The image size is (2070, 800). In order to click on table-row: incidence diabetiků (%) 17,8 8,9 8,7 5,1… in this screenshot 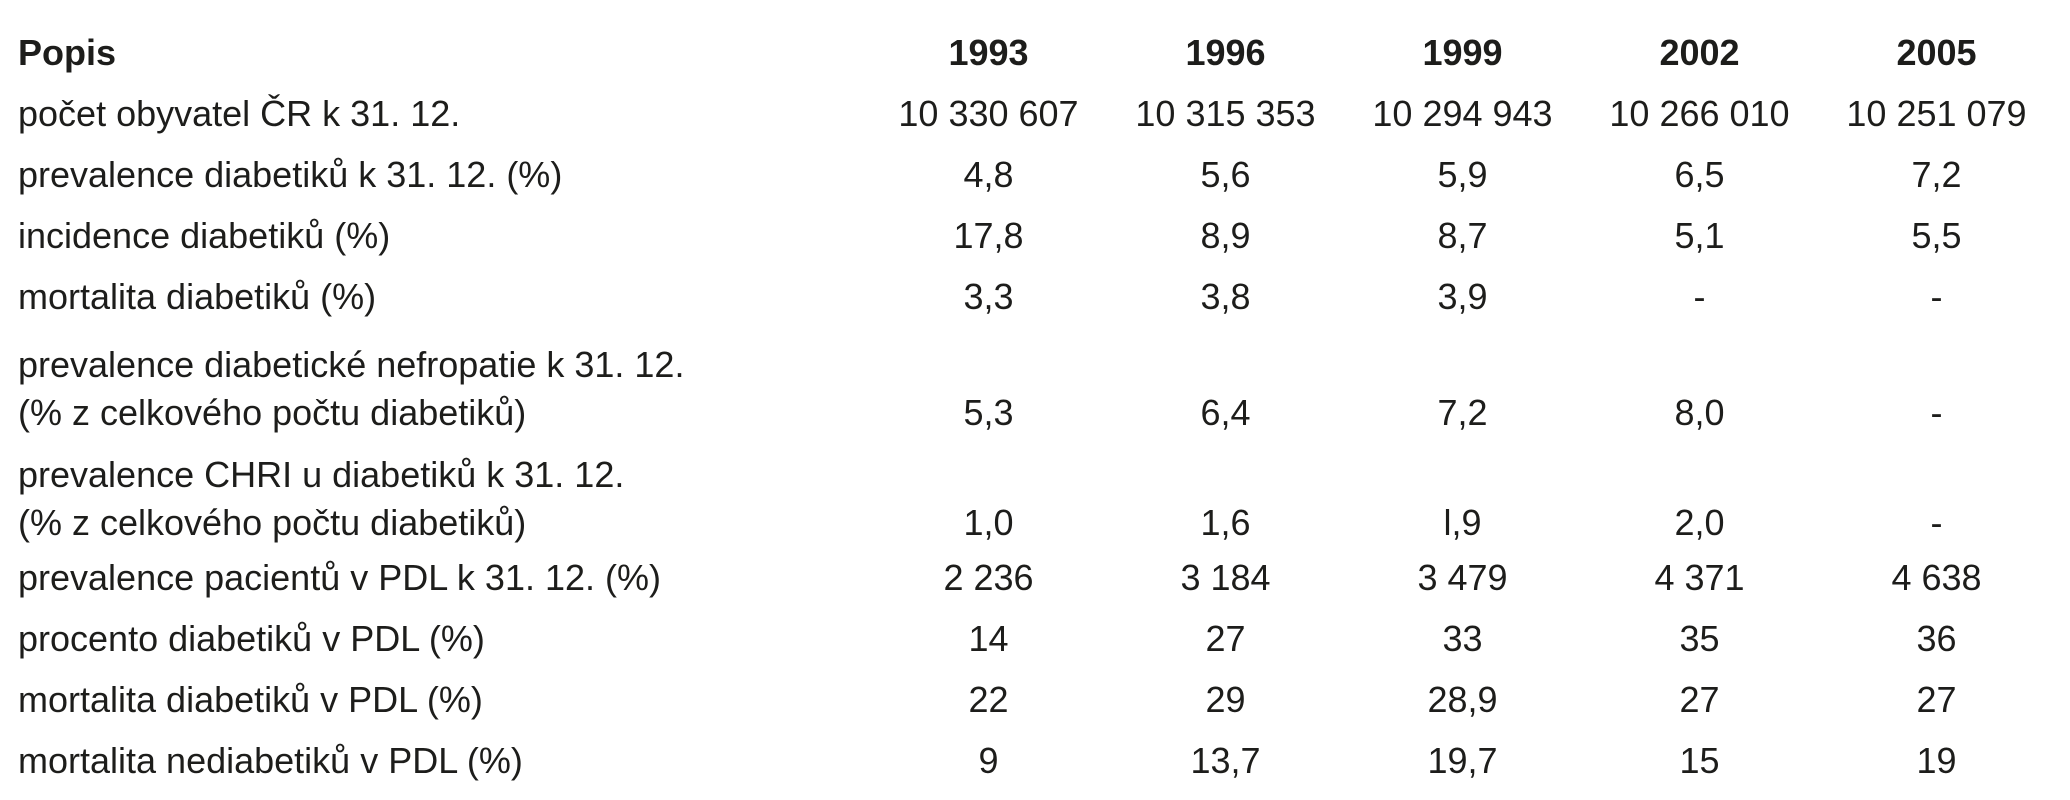, I will do `click(1036, 235)`.